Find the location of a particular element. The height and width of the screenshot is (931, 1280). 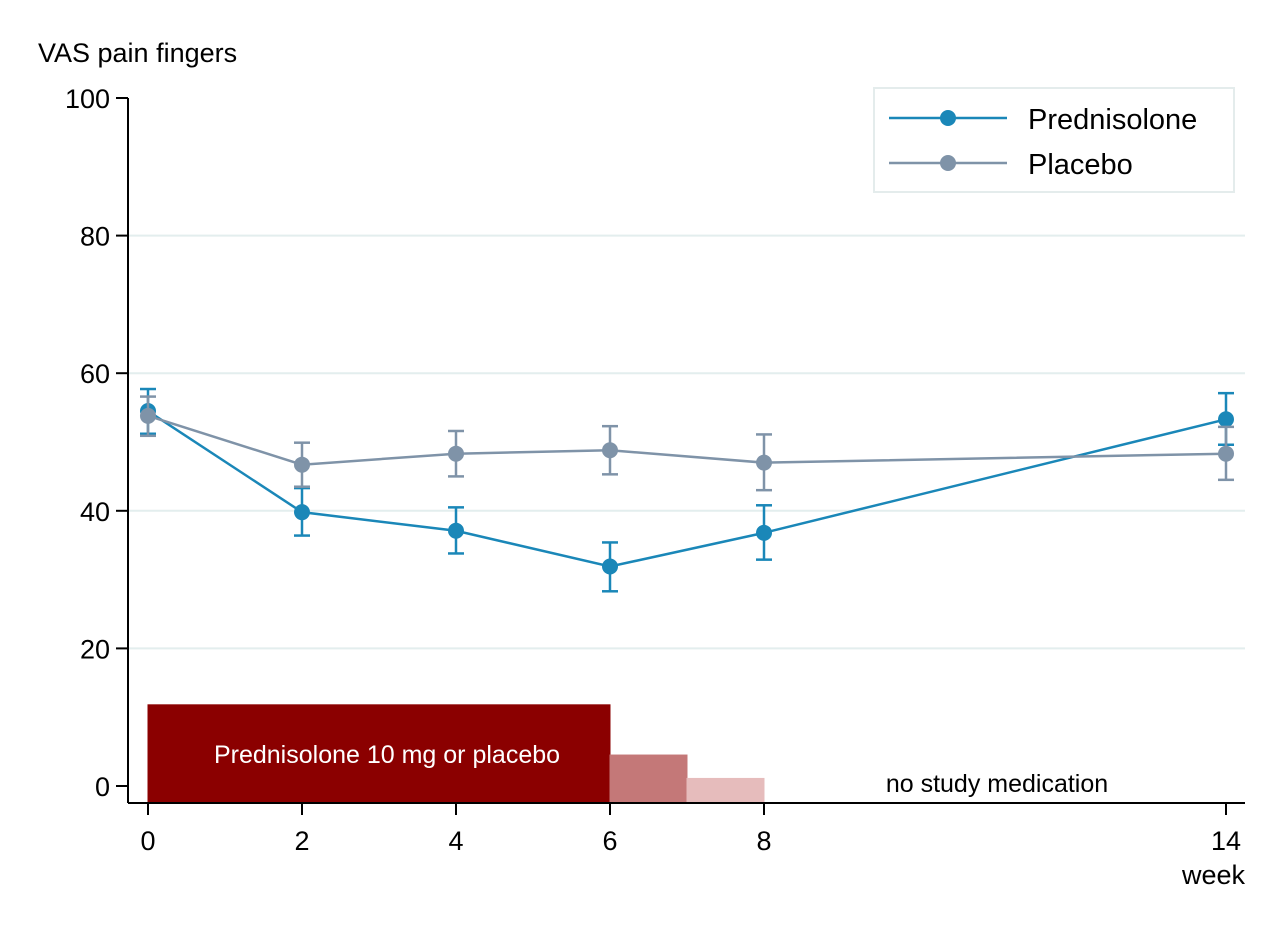

legend-item-placebo: Placebo is located at coordinates (1011, 165).